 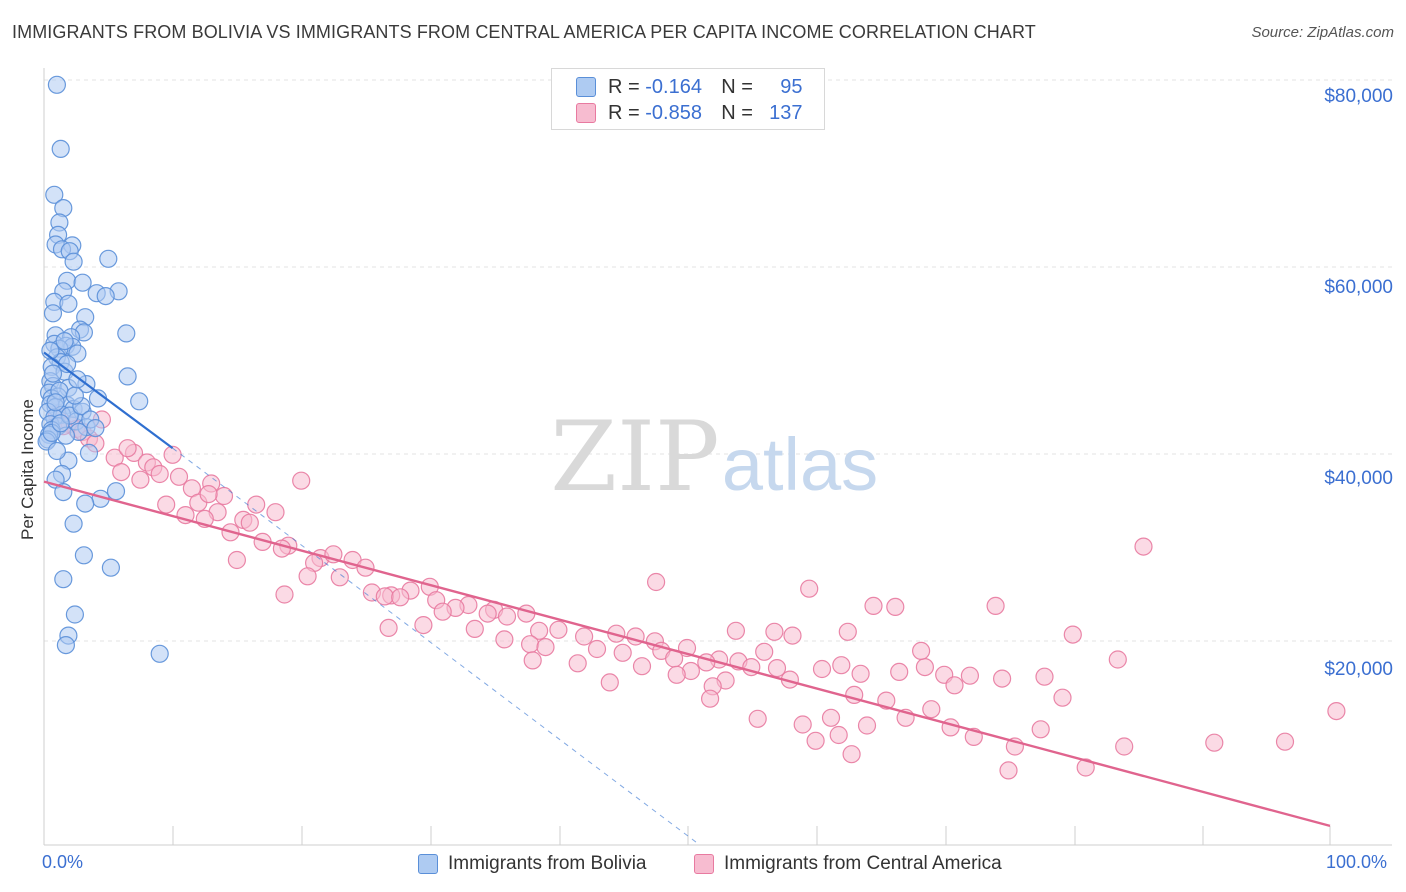 I want to click on y-axis-title: Per Capita Income, so click(x=27, y=469).